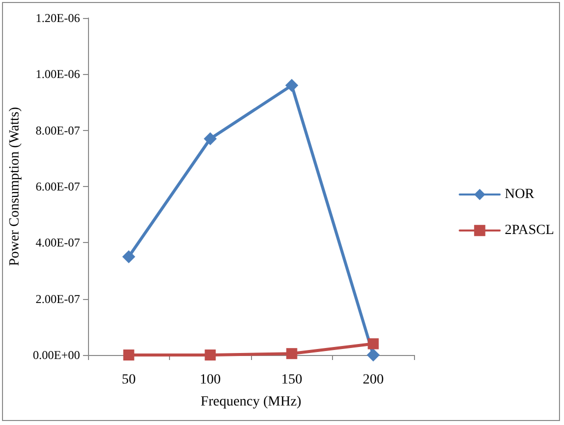  What do you see at coordinates (373, 380) in the screenshot?
I see `x-tick-label: 200` at bounding box center [373, 380].